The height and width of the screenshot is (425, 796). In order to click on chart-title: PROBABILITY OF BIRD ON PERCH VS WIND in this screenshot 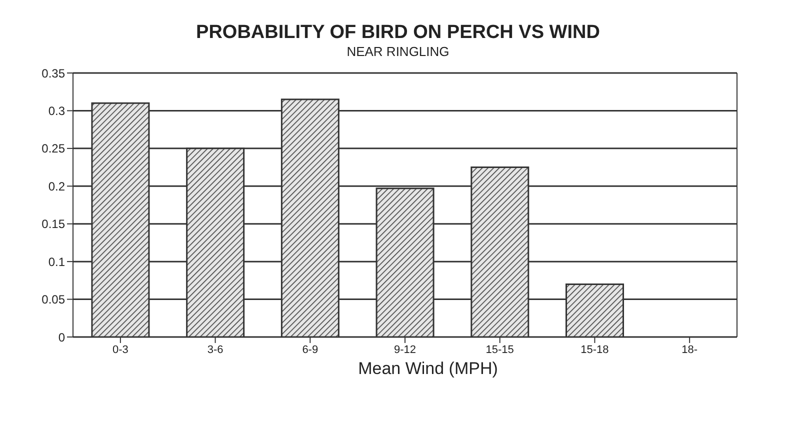, I will do `click(398, 32)`.